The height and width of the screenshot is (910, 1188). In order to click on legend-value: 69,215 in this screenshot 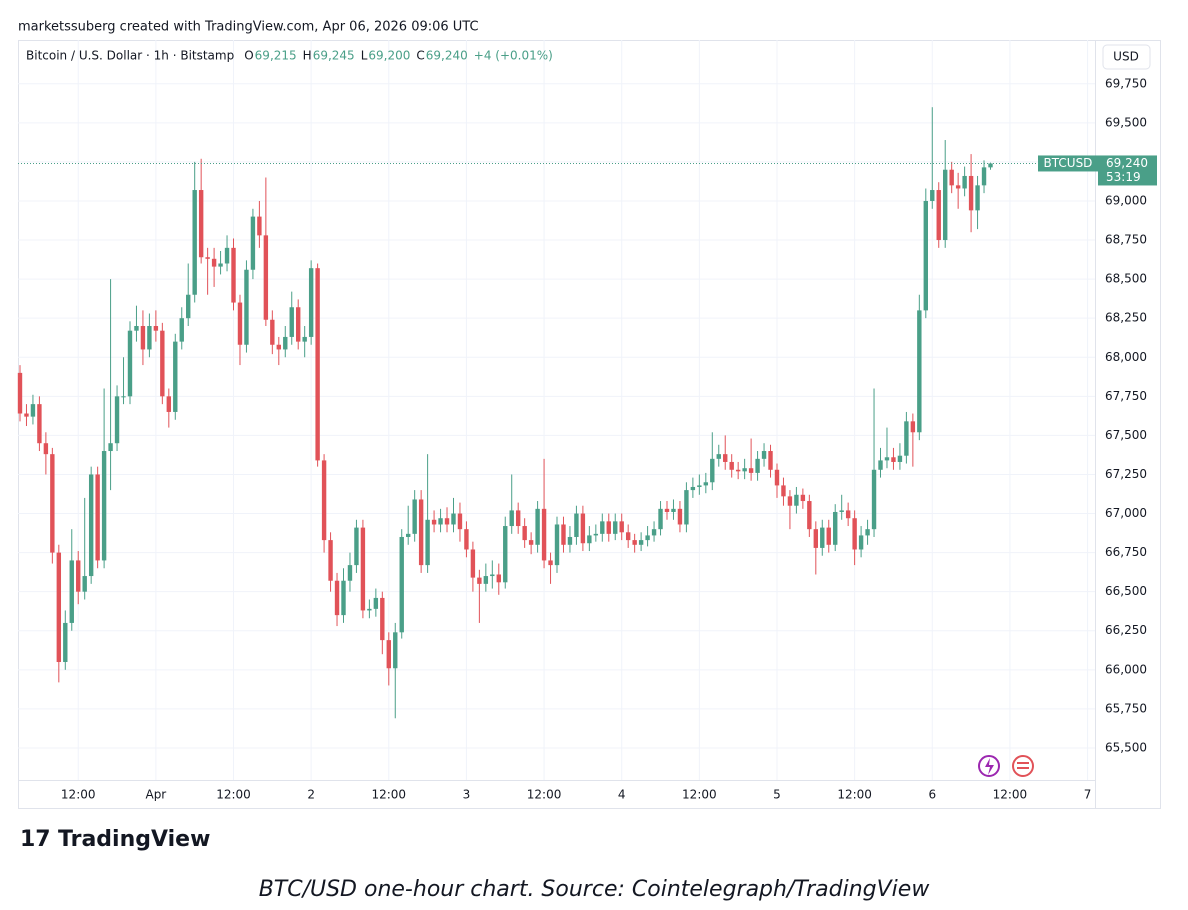, I will do `click(276, 56)`.